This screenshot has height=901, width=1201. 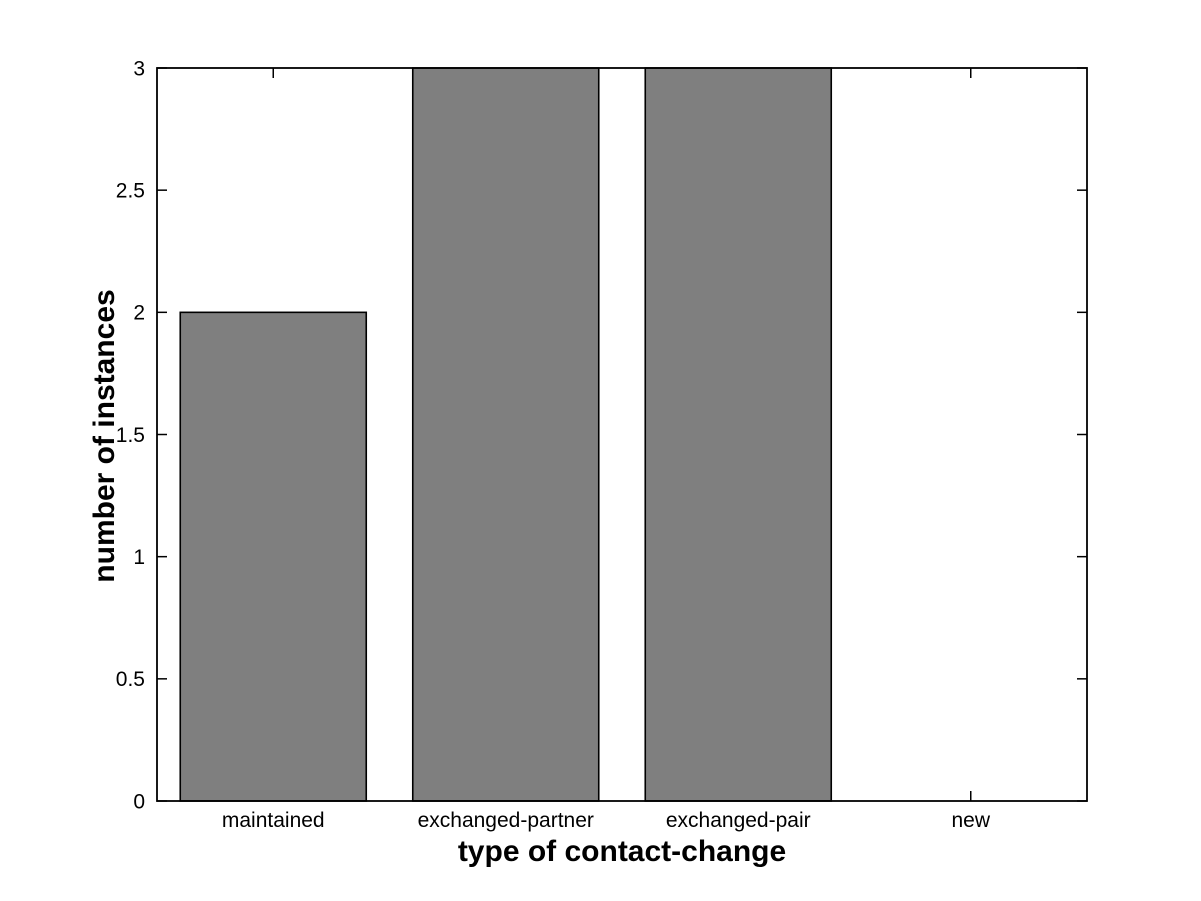 I want to click on y-tick-label-4: 2, so click(x=139, y=313).